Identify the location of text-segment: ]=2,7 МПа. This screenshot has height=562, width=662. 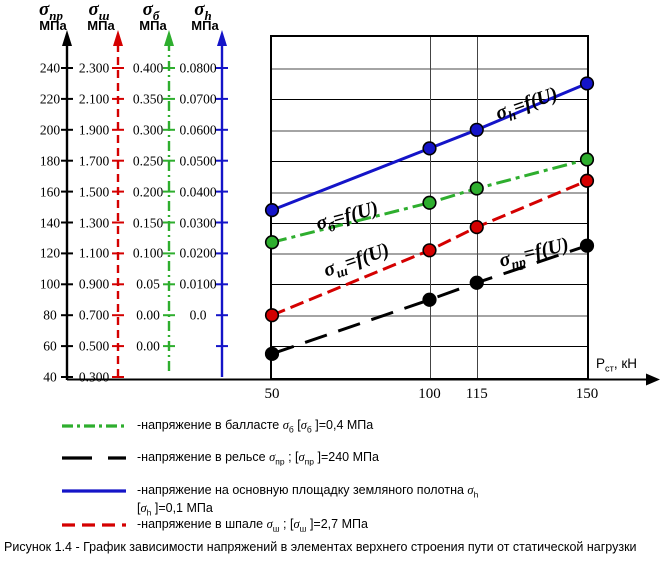
(337, 524).